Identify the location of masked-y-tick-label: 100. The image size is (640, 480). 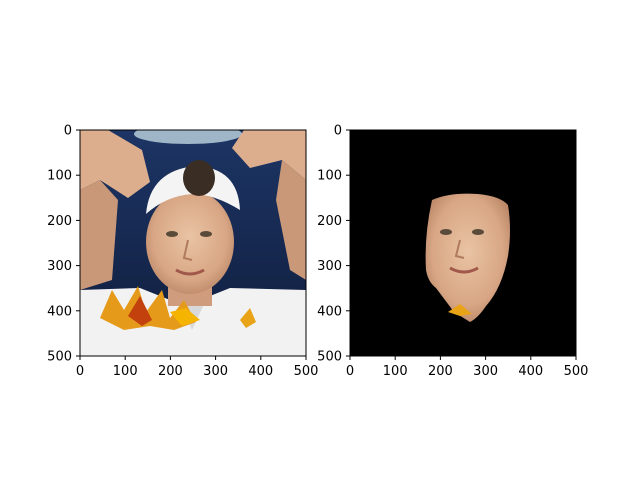
(329, 176).